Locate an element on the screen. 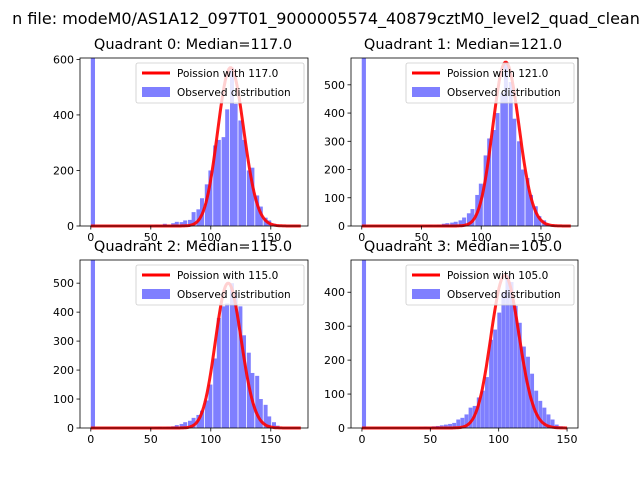 This screenshot has height=480, width=640. panel-title: Quadrant 3: Median=105.0 is located at coordinates (463, 247).